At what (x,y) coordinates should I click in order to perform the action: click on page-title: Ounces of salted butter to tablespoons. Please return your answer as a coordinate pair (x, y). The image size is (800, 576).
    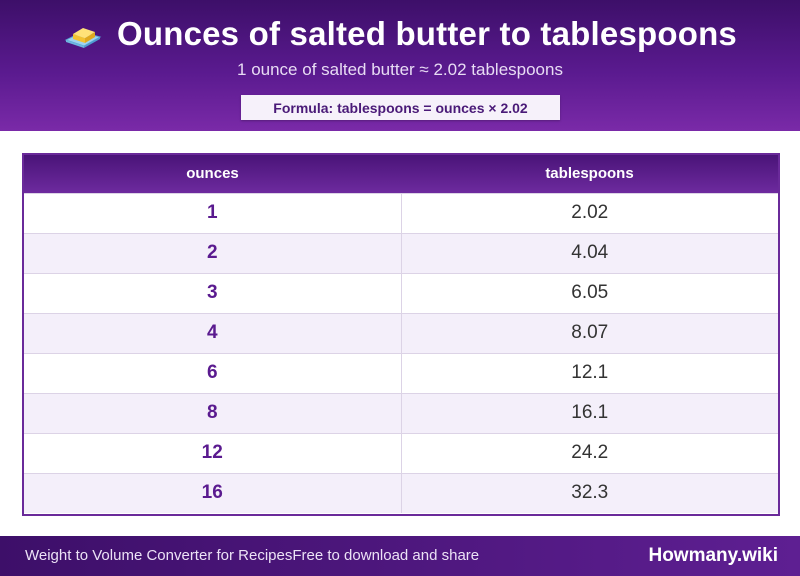
    Looking at the image, I should click on (426, 33).